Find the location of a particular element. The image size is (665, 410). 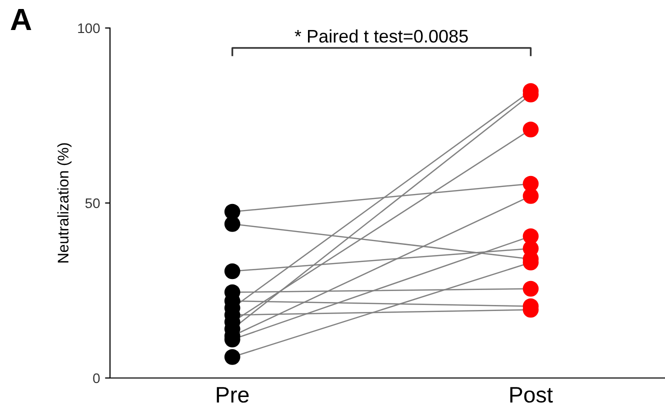

y-tick-label: 50 is located at coordinates (92, 203).